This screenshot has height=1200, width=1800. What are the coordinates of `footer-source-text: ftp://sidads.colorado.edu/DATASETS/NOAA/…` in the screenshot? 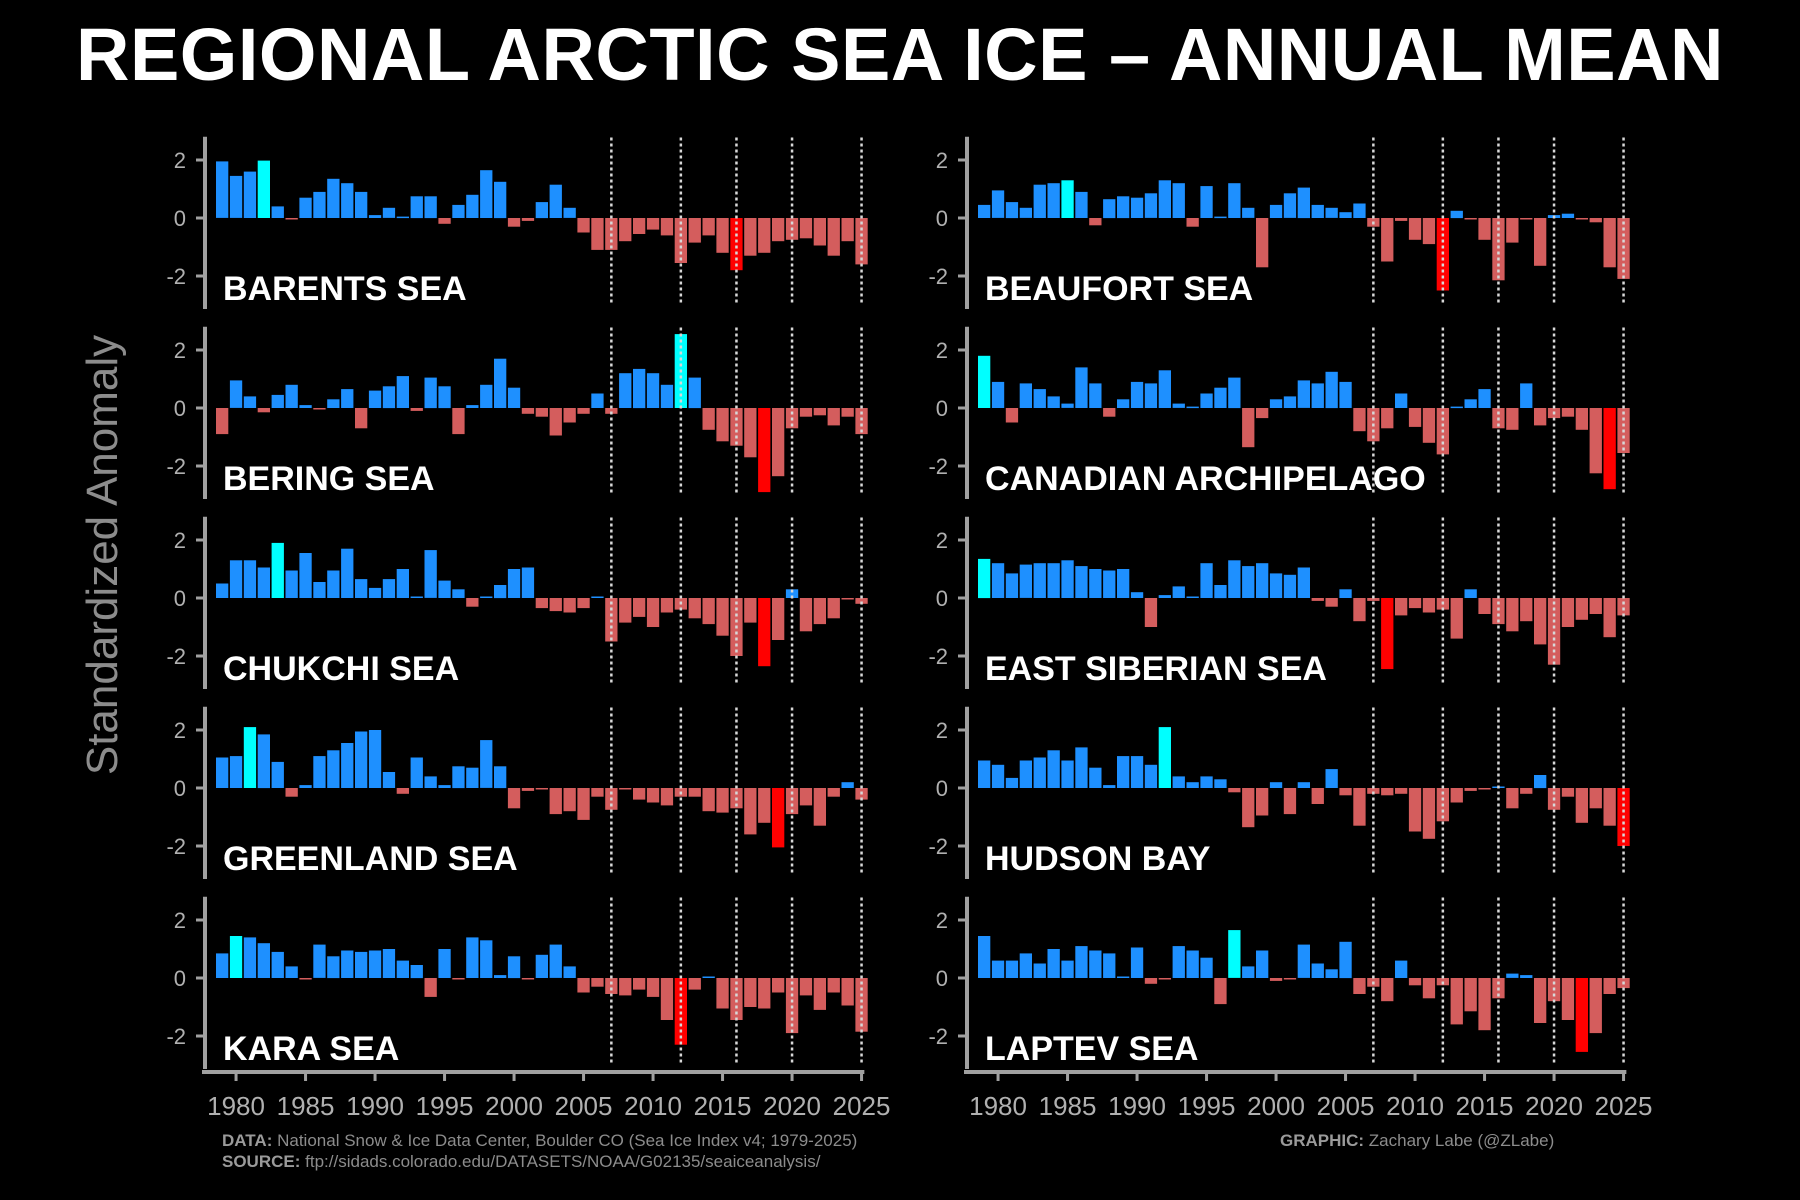 It's located at (563, 1161).